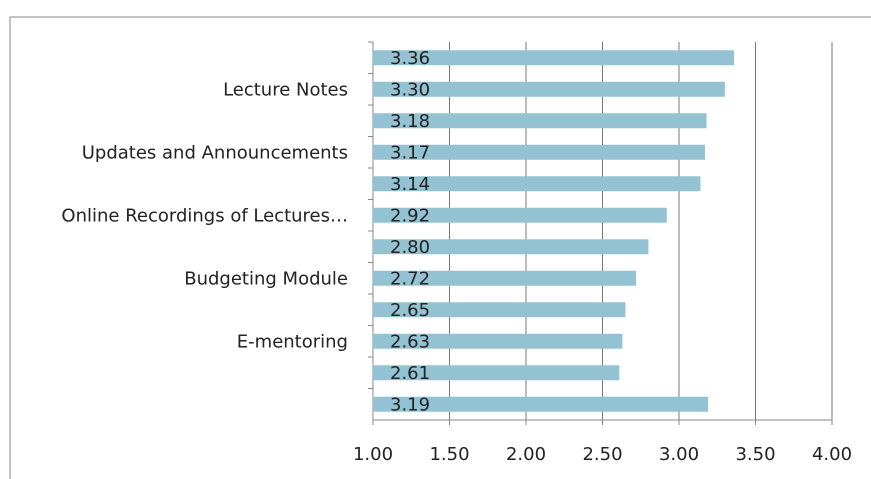 The width and height of the screenshot is (871, 479). I want to click on x-tick-label: 3.50, so click(755, 454).